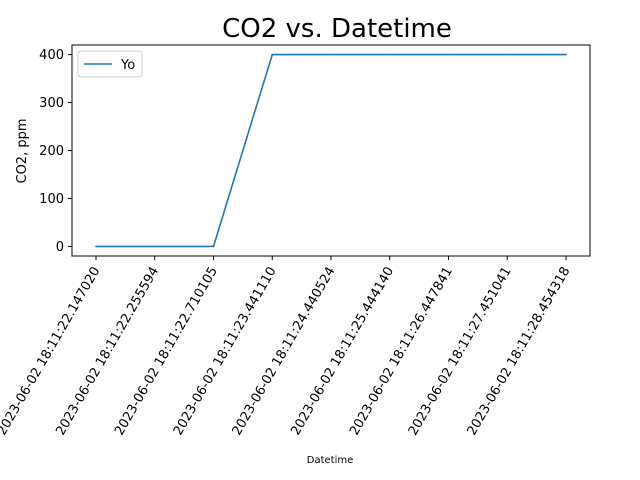 This screenshot has width=640, height=480. What do you see at coordinates (107, 352) in the screenshot?
I see `x-tick-label: 2023-06-02 18:11:22.255594` at bounding box center [107, 352].